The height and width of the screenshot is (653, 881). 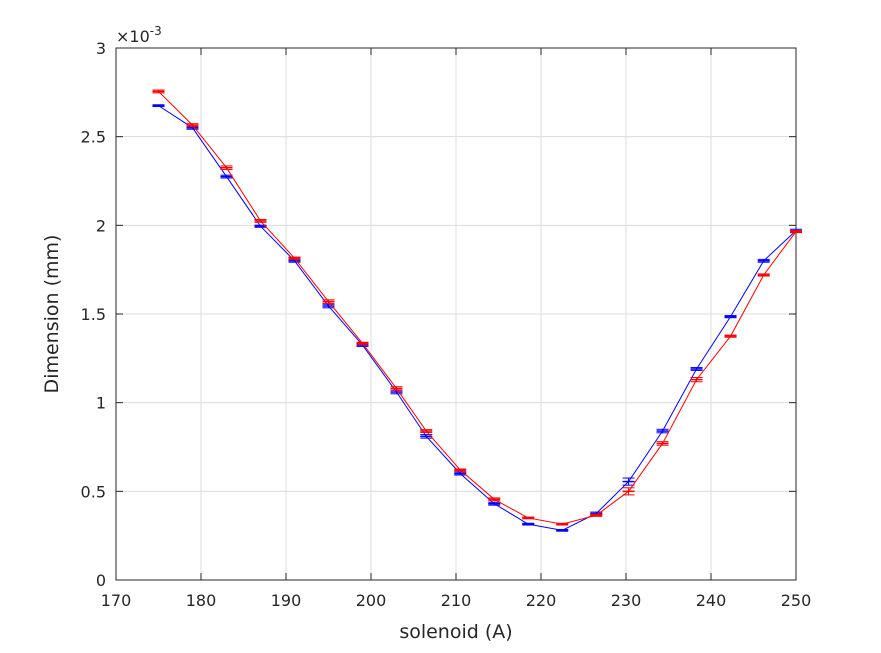 I want to click on x-tick-label: 240, so click(x=711, y=600).